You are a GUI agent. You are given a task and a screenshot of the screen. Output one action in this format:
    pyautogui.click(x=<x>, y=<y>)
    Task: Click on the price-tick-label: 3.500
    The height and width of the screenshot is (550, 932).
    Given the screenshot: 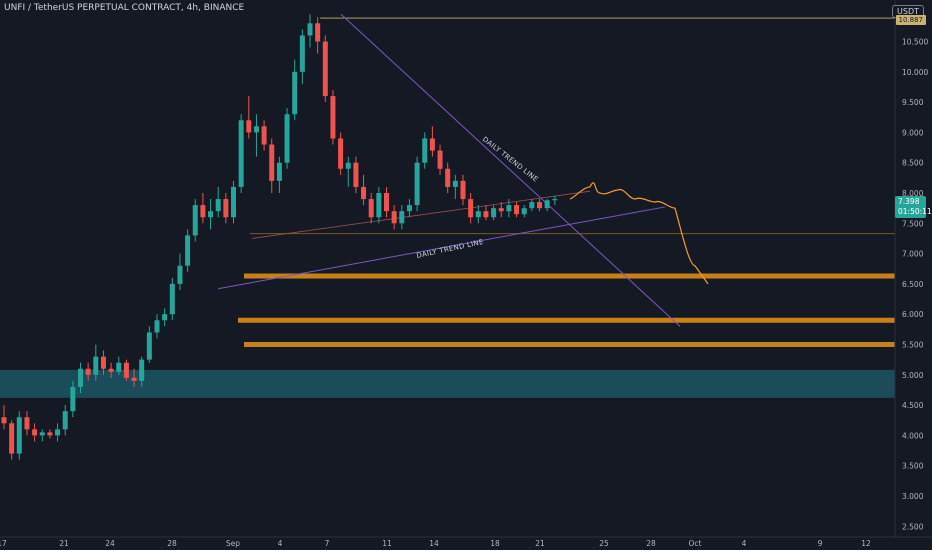 What is the action you would take?
    pyautogui.click(x=913, y=466)
    